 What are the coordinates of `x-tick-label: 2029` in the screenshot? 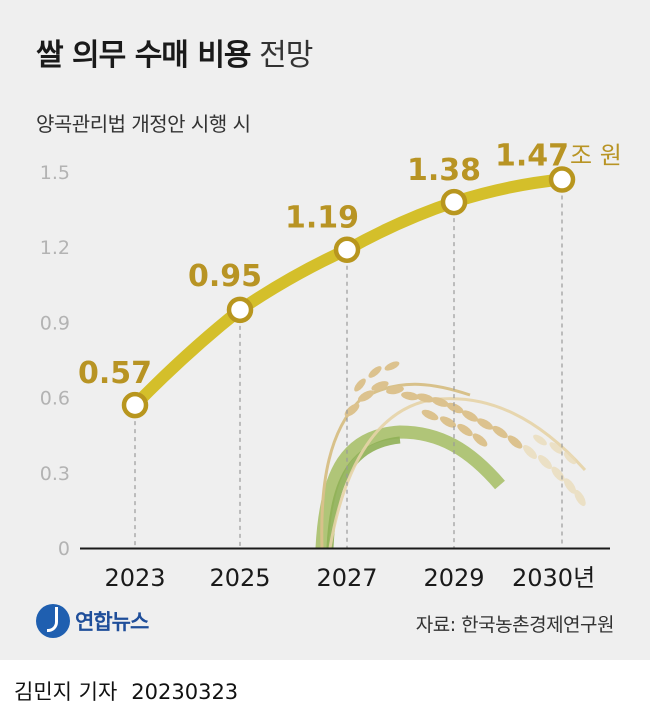 It's located at (453, 578).